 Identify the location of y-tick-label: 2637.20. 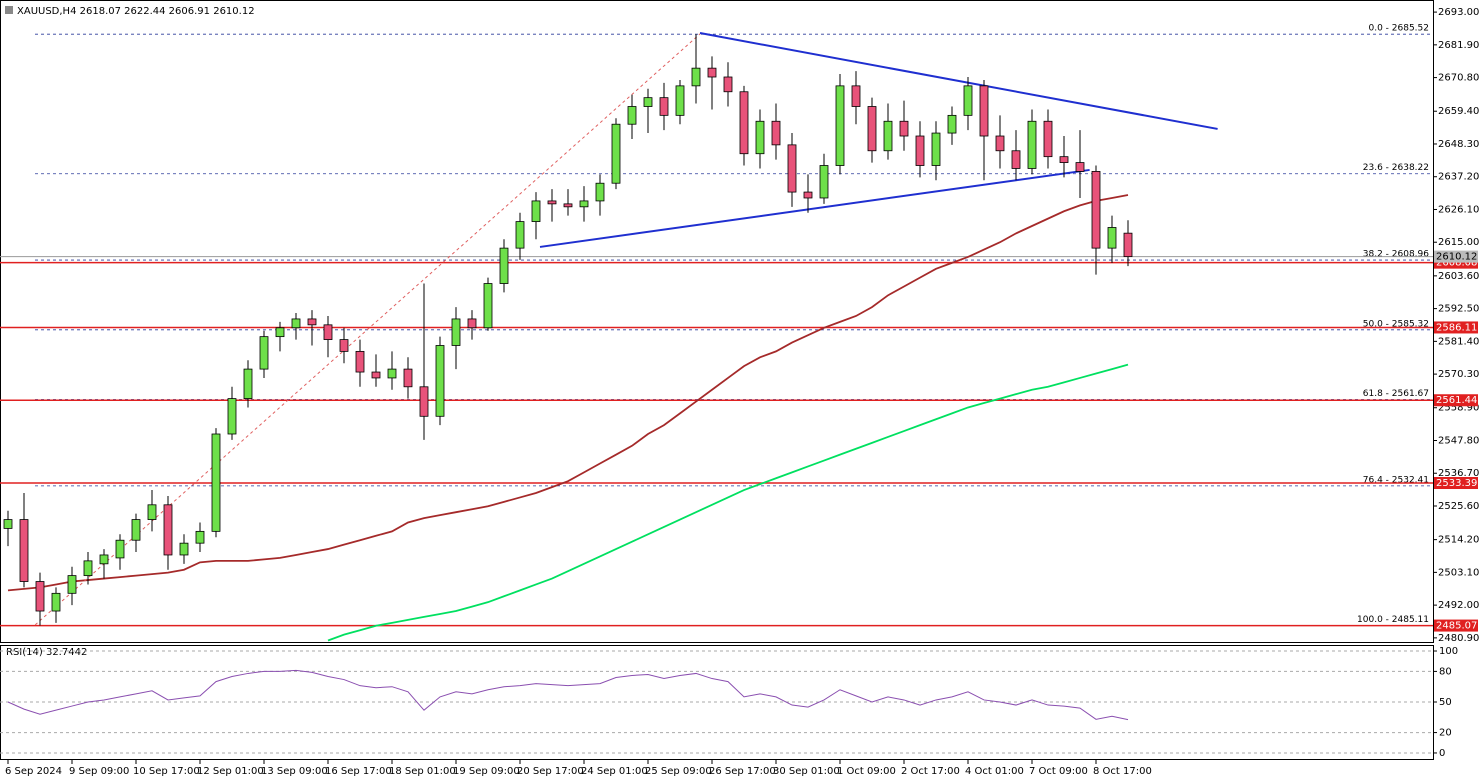
(1458, 177).